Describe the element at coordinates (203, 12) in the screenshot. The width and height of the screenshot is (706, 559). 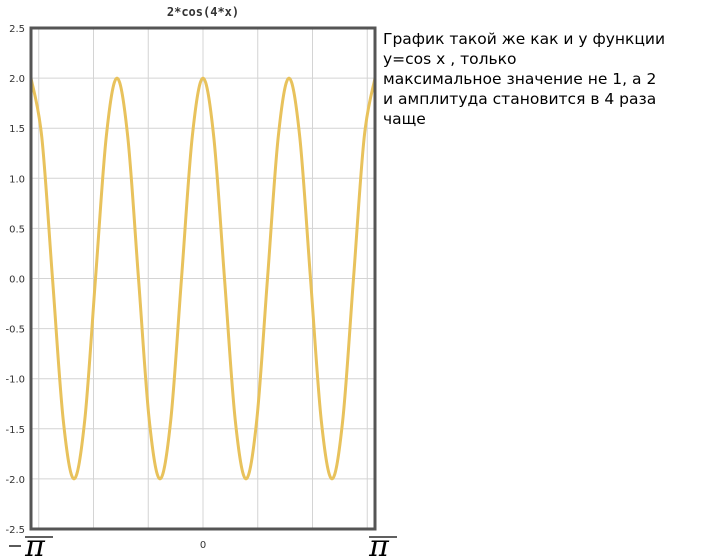
I see `chart-title: 2*cos(4*x)` at that location.